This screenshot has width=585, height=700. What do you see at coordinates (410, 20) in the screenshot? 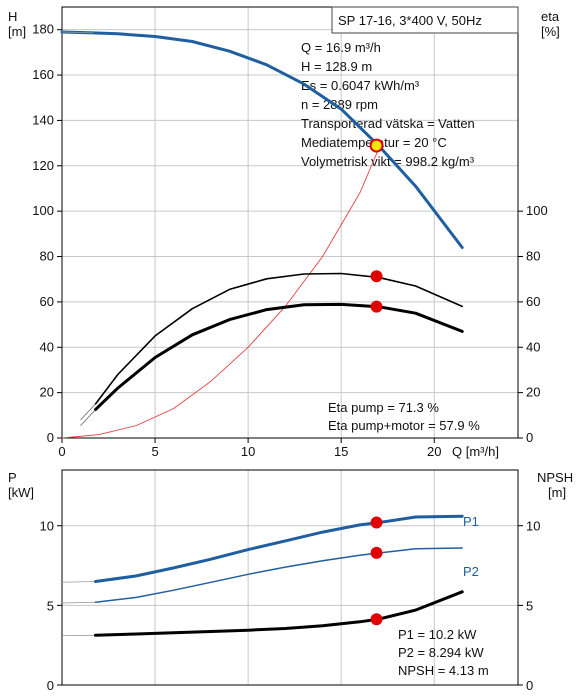
I see `chart-title: SP 17-16, 3*400 V, 50Hz` at bounding box center [410, 20].